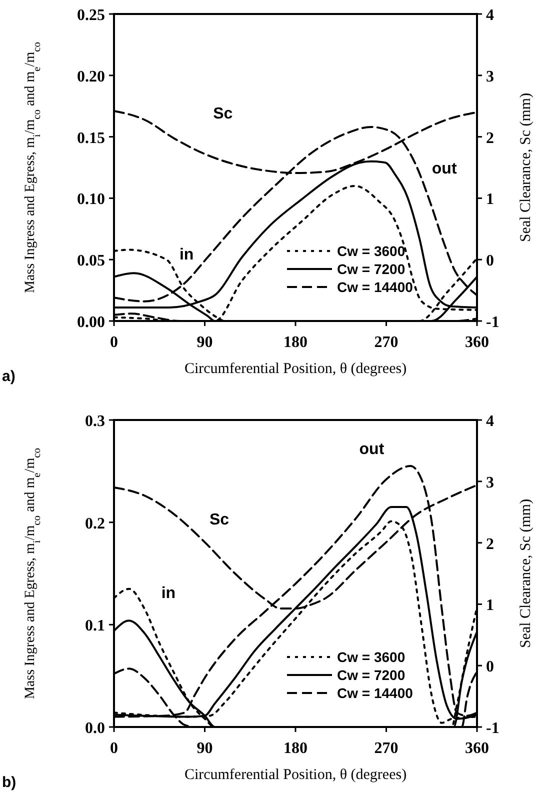 This screenshot has width=544, height=794. I want to click on y-tick-label: 0.10, so click(91, 199).